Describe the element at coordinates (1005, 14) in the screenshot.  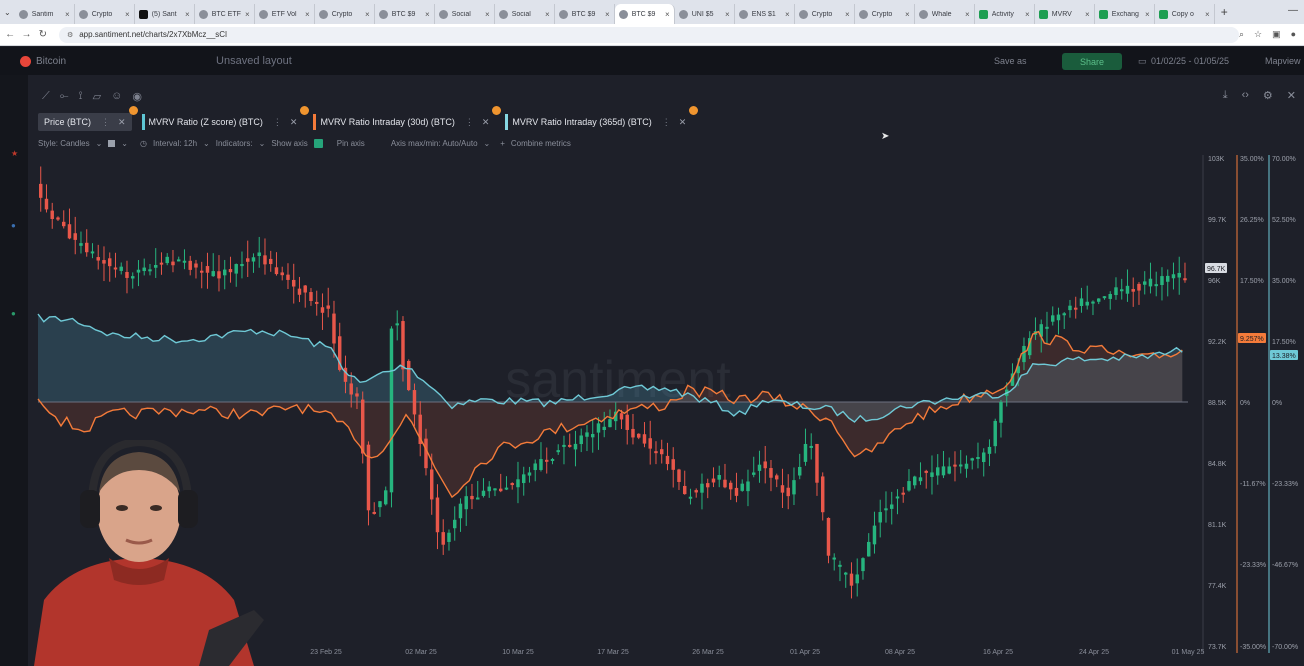
I see `browser-tab: Activity ×` at that location.